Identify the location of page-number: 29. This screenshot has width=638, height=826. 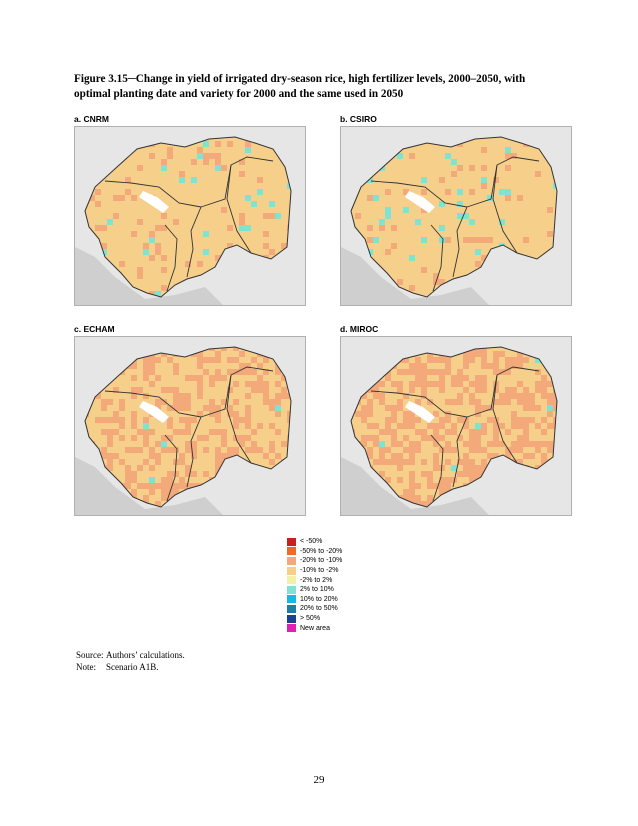
(319, 780).